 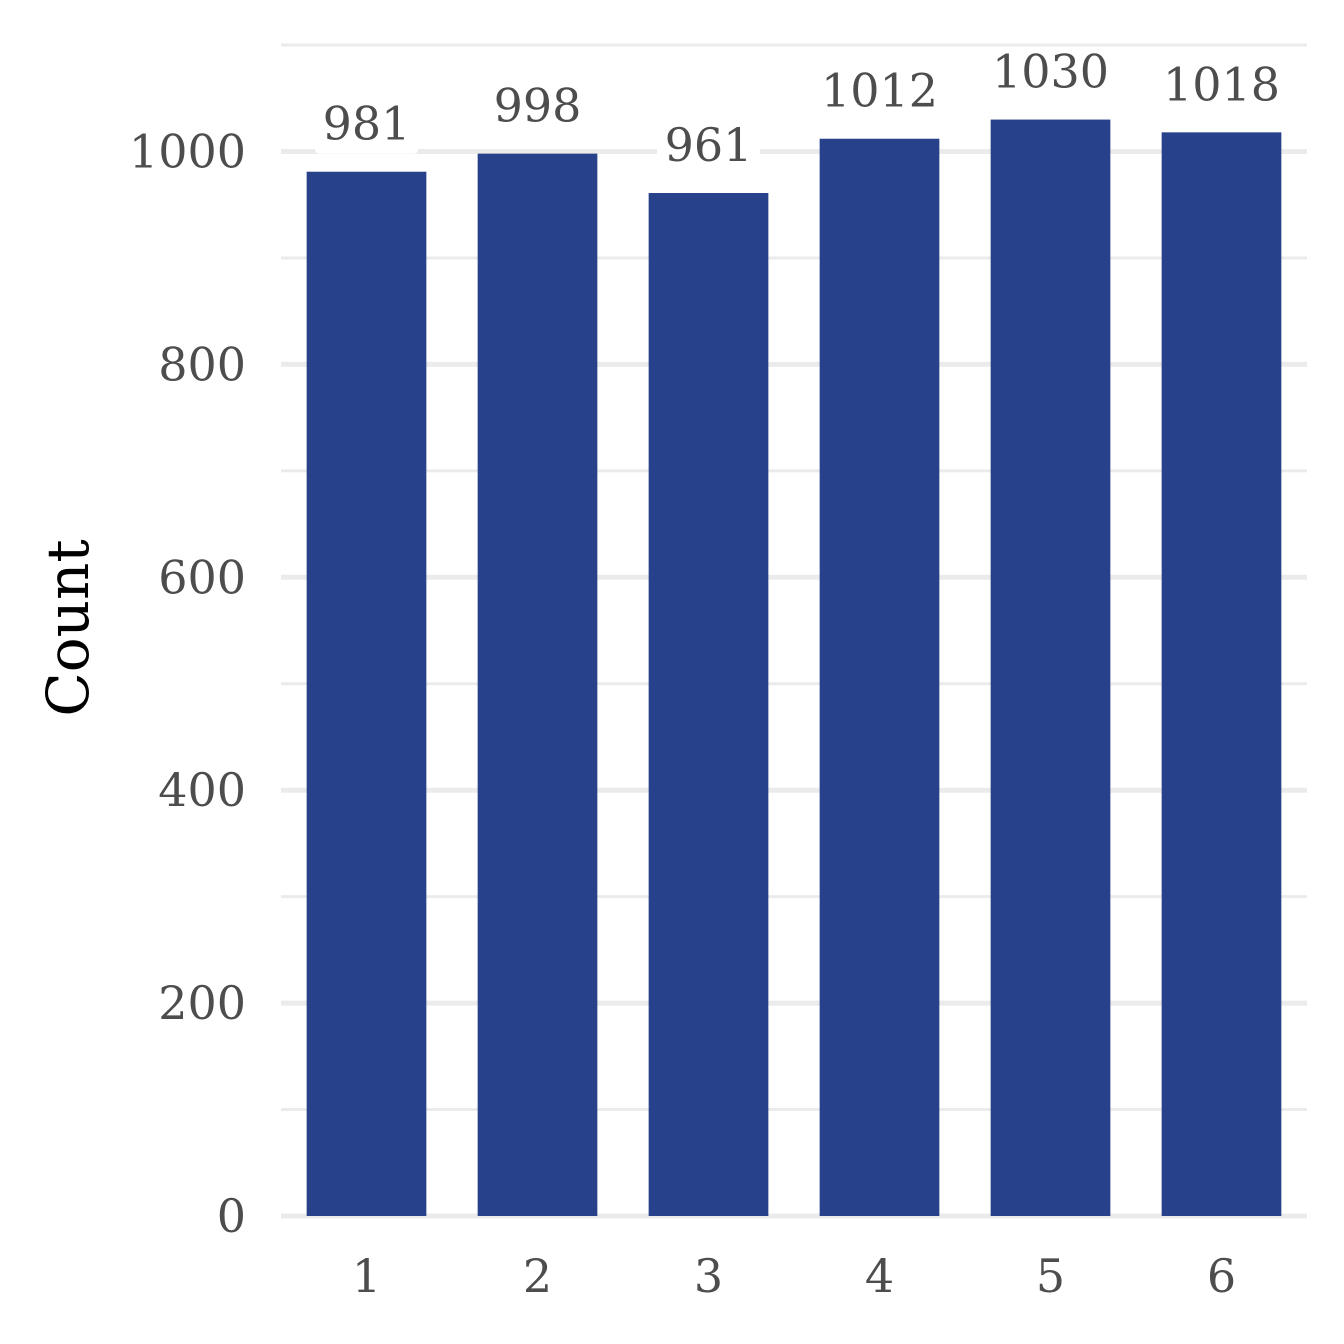 I want to click on data-label: 1012, so click(x=879, y=91).